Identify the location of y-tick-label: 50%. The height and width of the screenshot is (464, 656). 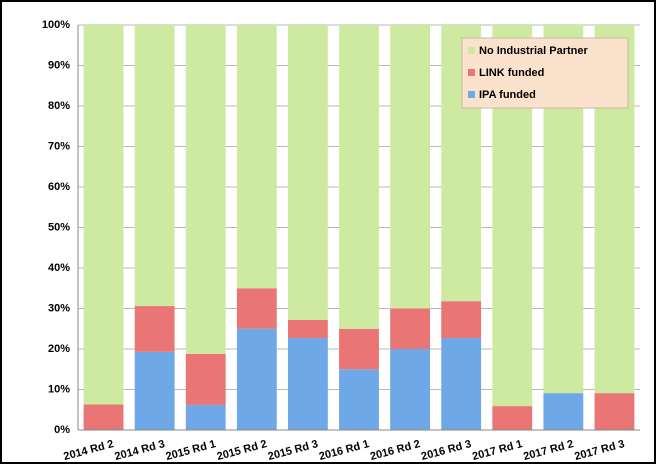
(59, 227).